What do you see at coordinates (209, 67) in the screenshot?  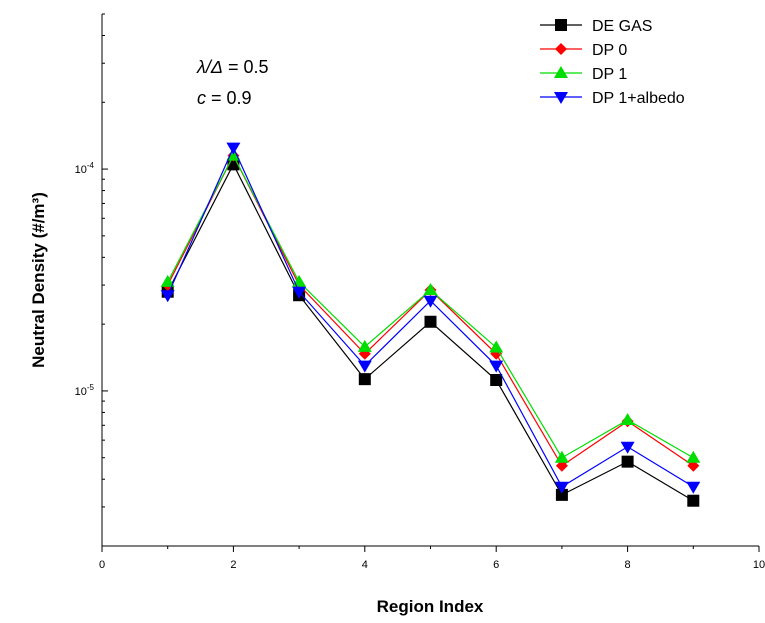 I see `lambda-delta-symbol: λ/Δ` at bounding box center [209, 67].